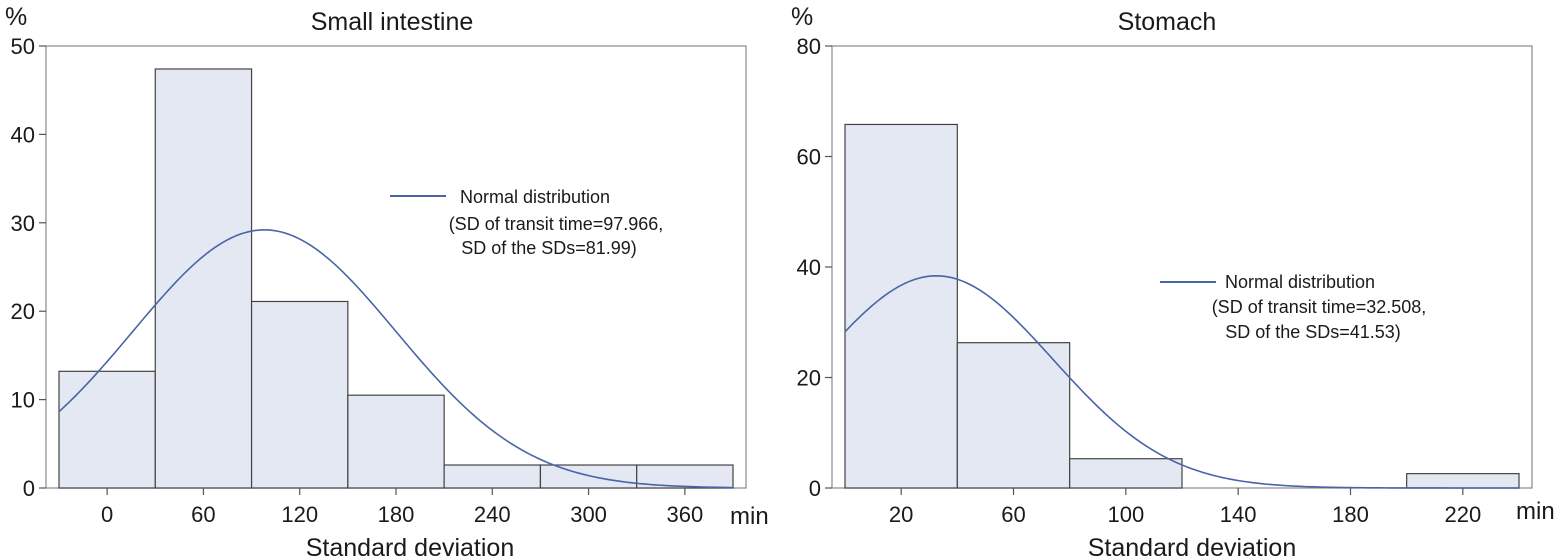 This screenshot has height=560, width=1565. I want to click on chart-title: Small intestine, so click(392, 22).